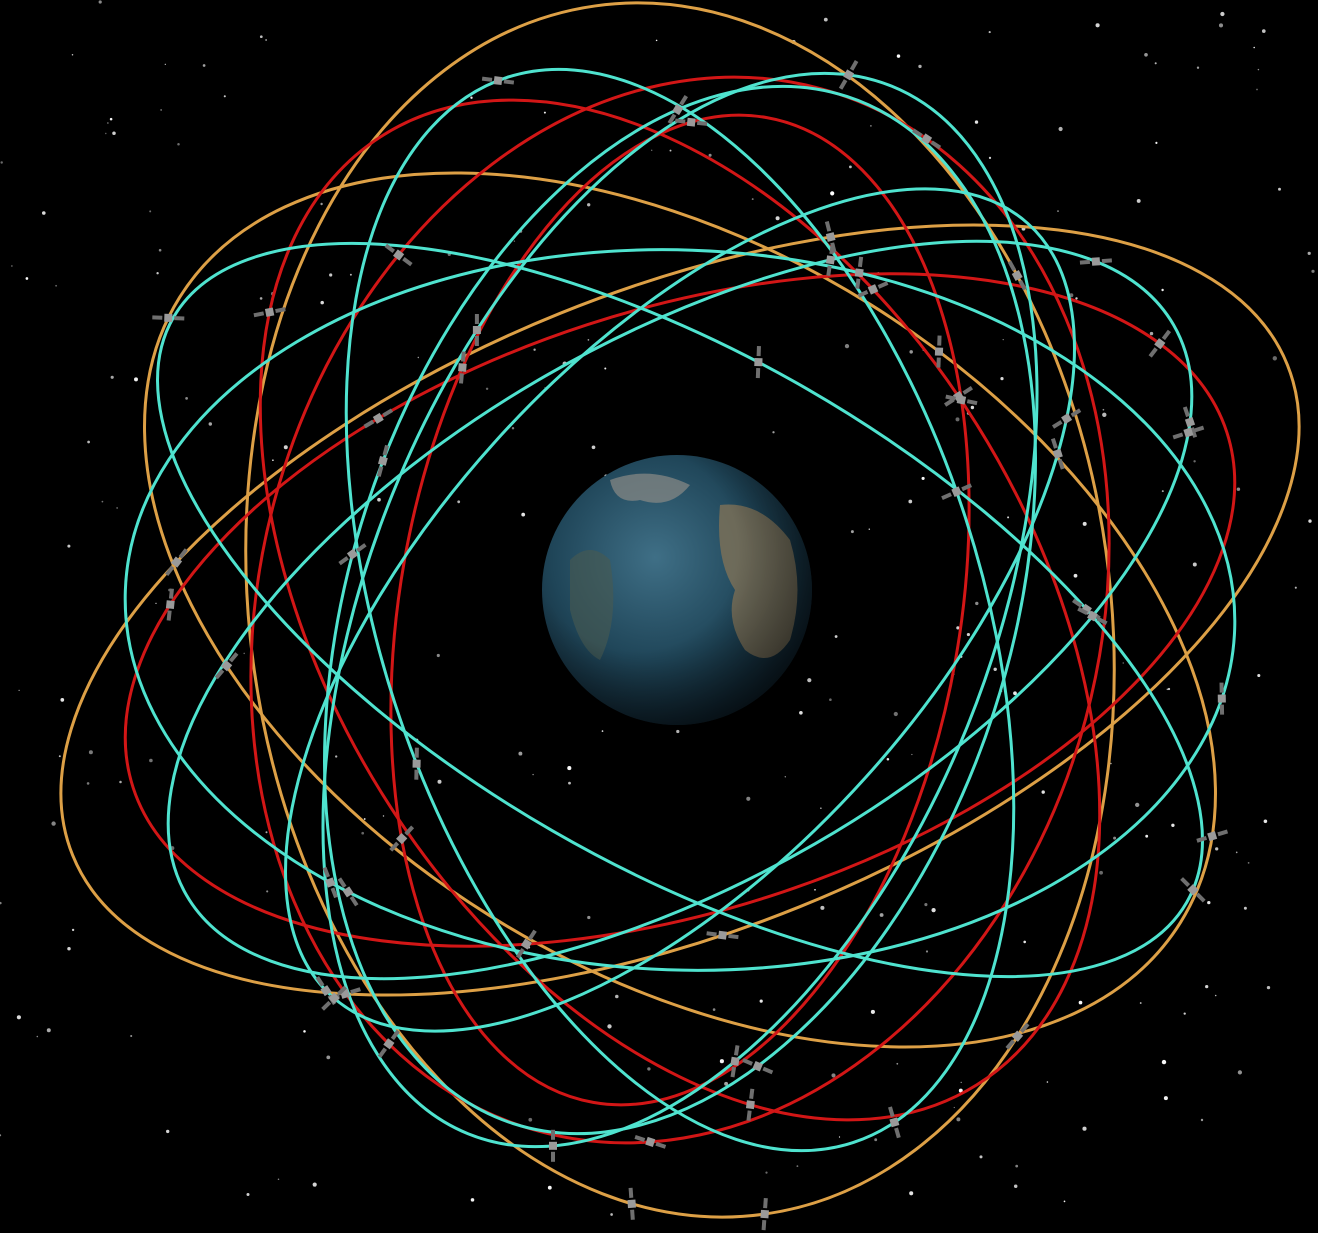 The image size is (1318, 1233). What do you see at coordinates (677, 590) in the screenshot?
I see `earth` at bounding box center [677, 590].